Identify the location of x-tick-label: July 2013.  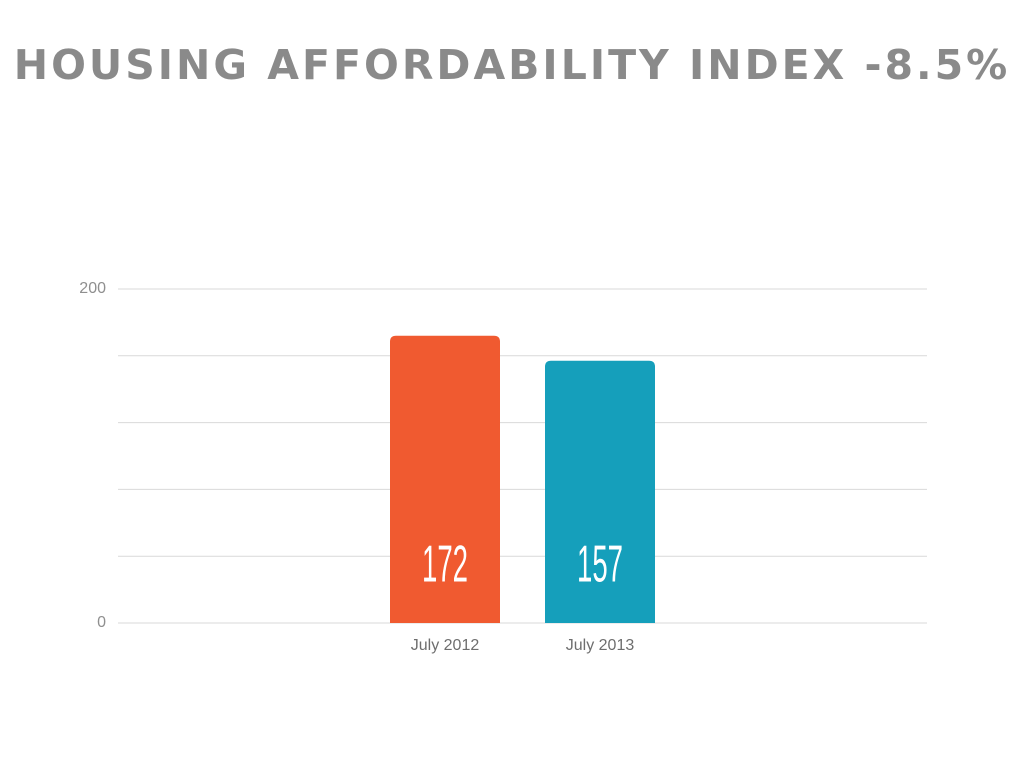
(600, 645).